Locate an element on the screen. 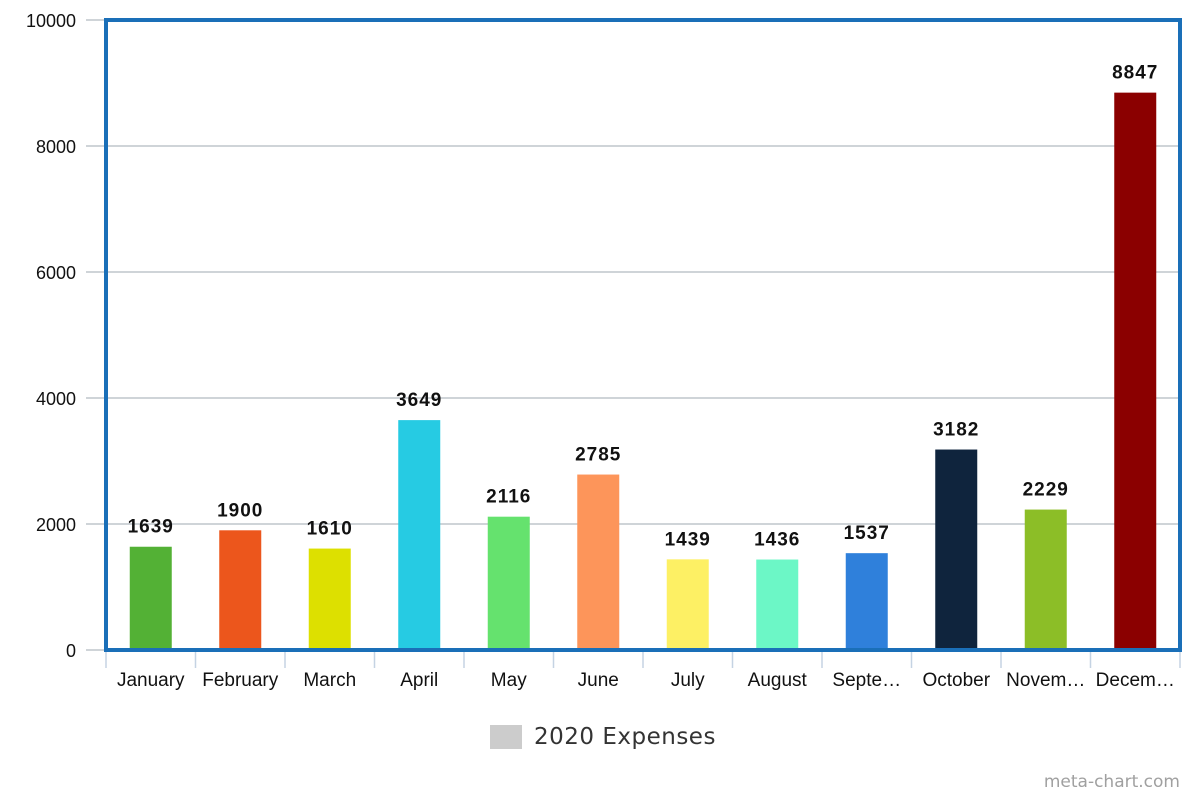  y-tick-label: 10000 is located at coordinates (51, 21).